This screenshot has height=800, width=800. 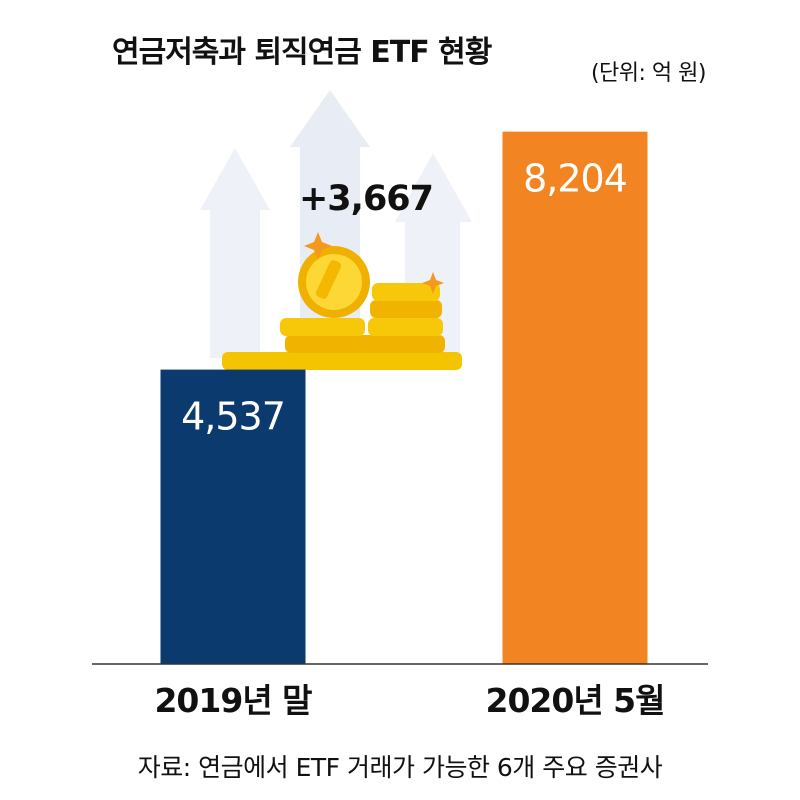 What do you see at coordinates (574, 700) in the screenshot?
I see `category-label: 2020년 5월` at bounding box center [574, 700].